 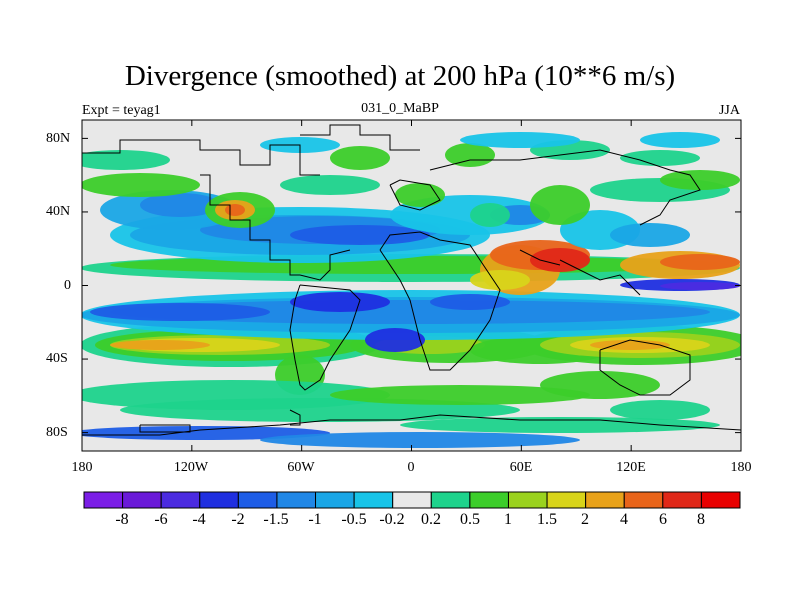 What do you see at coordinates (521, 467) in the screenshot?
I see `x-tick-label: 60E` at bounding box center [521, 467].